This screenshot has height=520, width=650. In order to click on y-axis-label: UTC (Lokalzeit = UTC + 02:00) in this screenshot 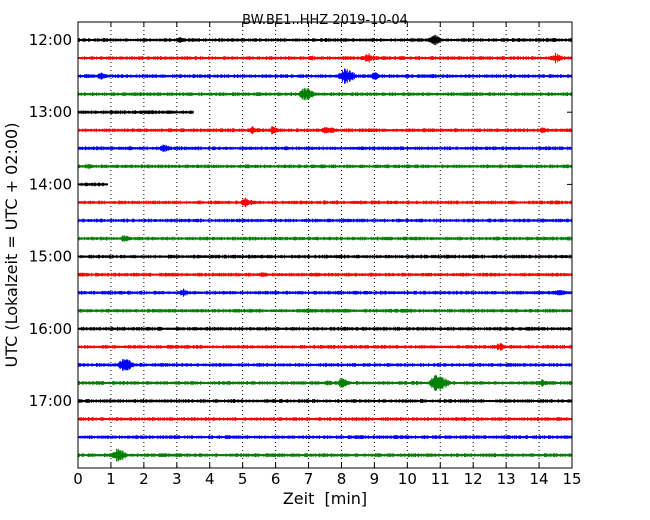, I will do `click(11, 245)`.